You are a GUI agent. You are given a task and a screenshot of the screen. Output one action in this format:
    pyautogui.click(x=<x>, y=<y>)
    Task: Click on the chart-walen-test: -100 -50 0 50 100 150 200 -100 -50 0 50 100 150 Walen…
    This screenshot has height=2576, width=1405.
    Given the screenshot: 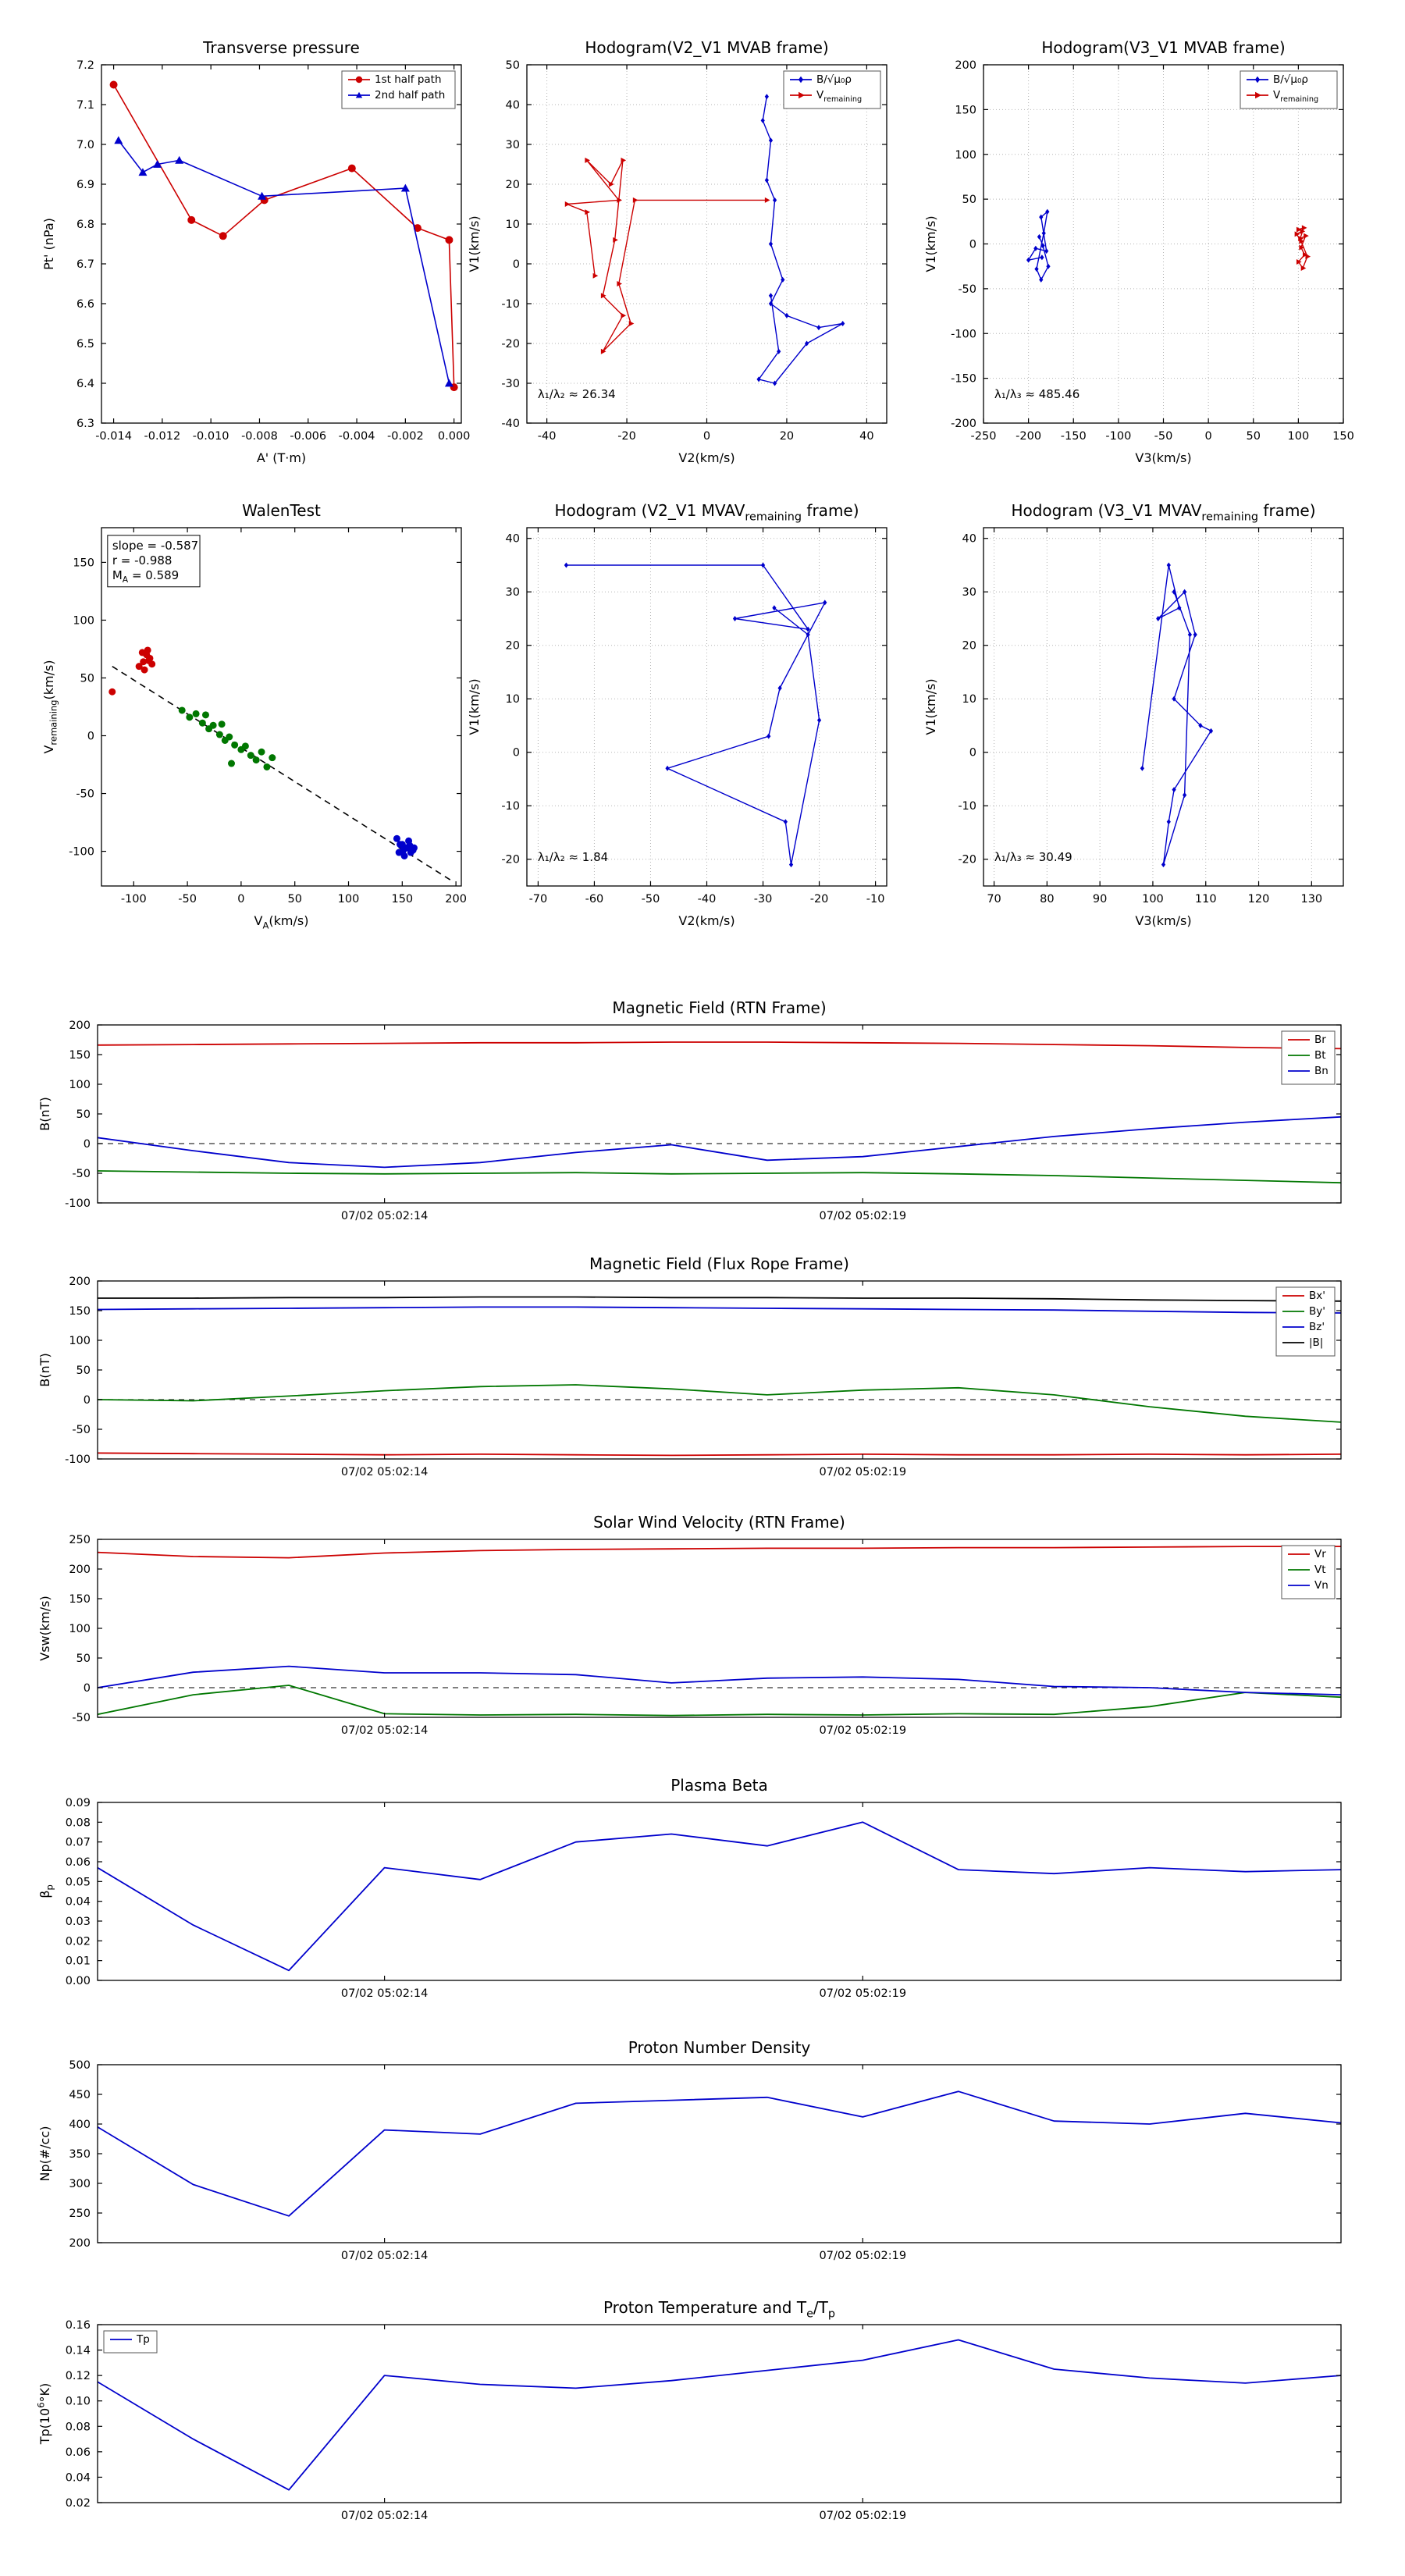 What is the action you would take?
    pyautogui.click(x=250, y=710)
    